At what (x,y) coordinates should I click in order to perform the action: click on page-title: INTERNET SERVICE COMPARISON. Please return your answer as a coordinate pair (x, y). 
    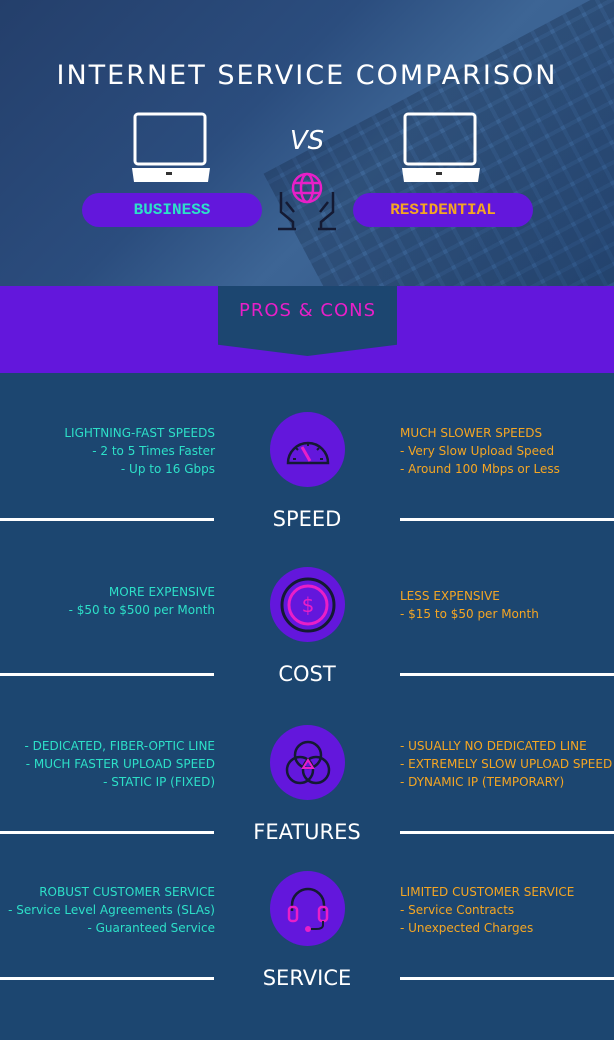
    Looking at the image, I should click on (307, 75).